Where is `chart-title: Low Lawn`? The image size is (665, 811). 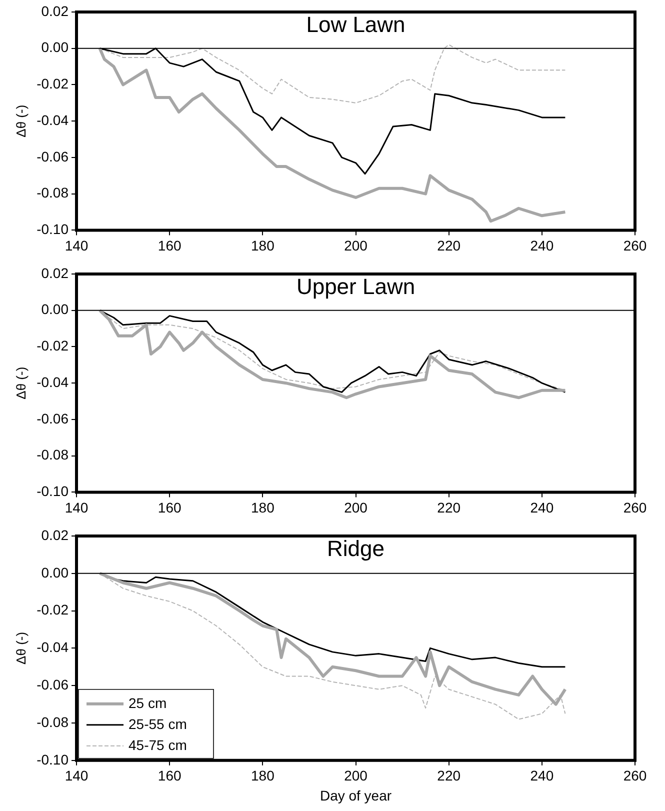 chart-title: Low Lawn is located at coordinates (356, 25).